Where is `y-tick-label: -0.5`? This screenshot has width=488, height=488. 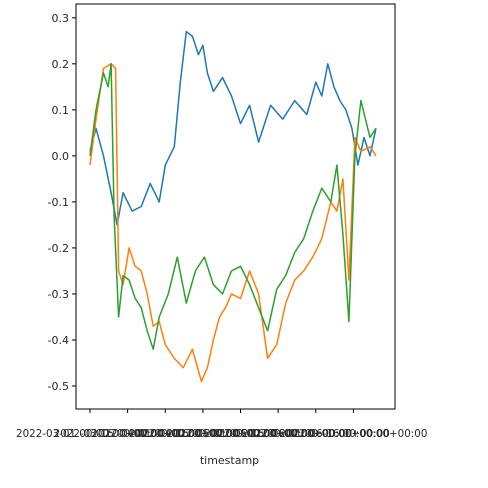
y-tick-label: -0.5 is located at coordinates (58, 386).